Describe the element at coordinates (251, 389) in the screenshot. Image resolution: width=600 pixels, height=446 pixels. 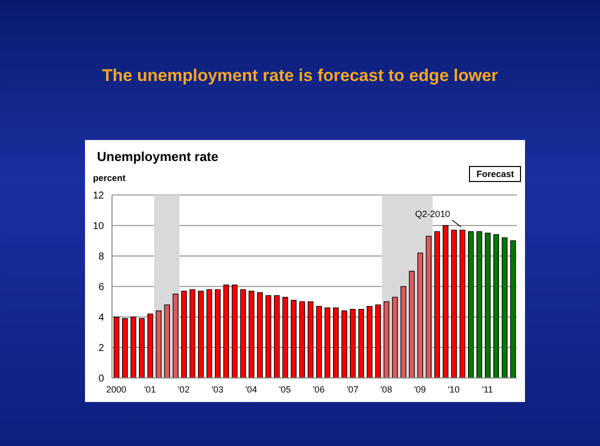
I see `x-tick-label: '04` at that location.